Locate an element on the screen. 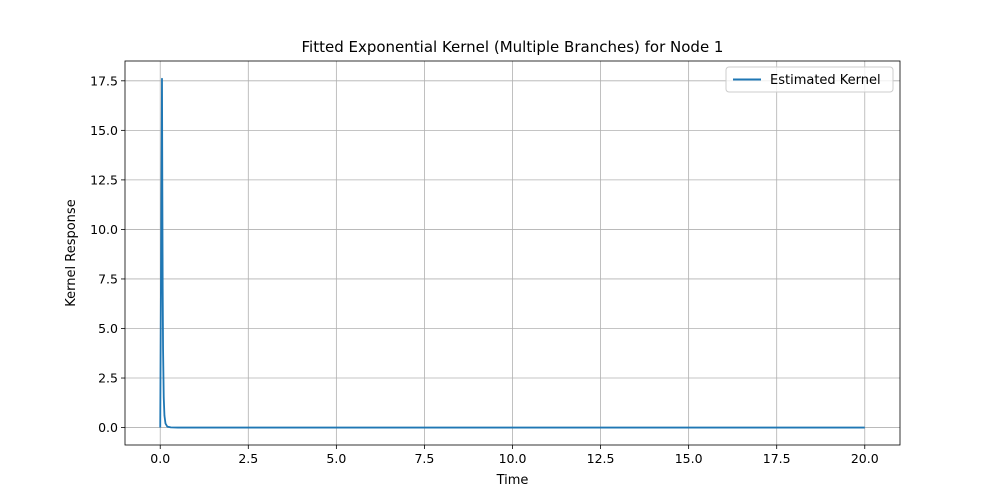 This screenshot has height=500, width=1000. x-axis-label: Time is located at coordinates (512, 480).